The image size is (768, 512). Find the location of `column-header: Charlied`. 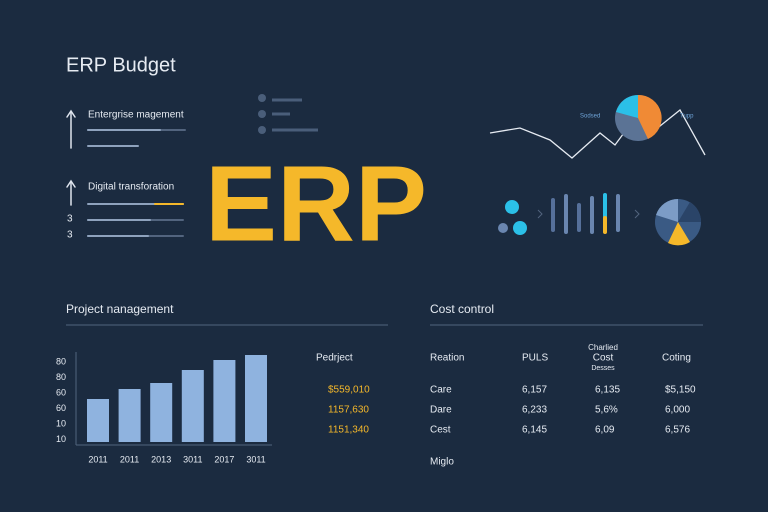

column-header: Charlied is located at coordinates (603, 347).